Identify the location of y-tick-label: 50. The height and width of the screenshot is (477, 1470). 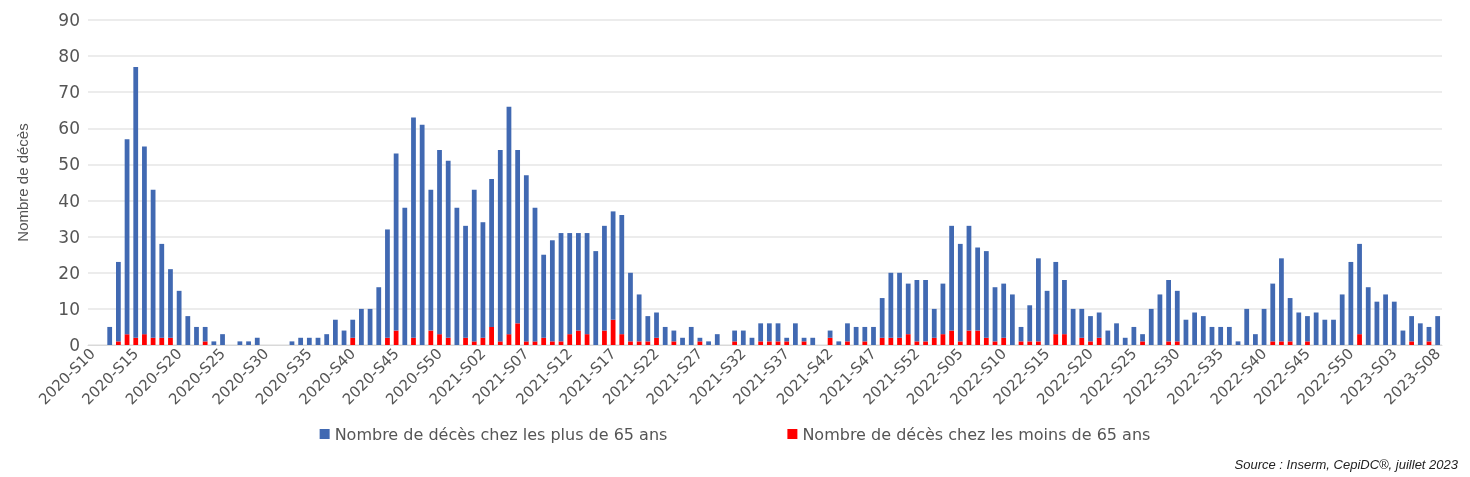
(69, 164).